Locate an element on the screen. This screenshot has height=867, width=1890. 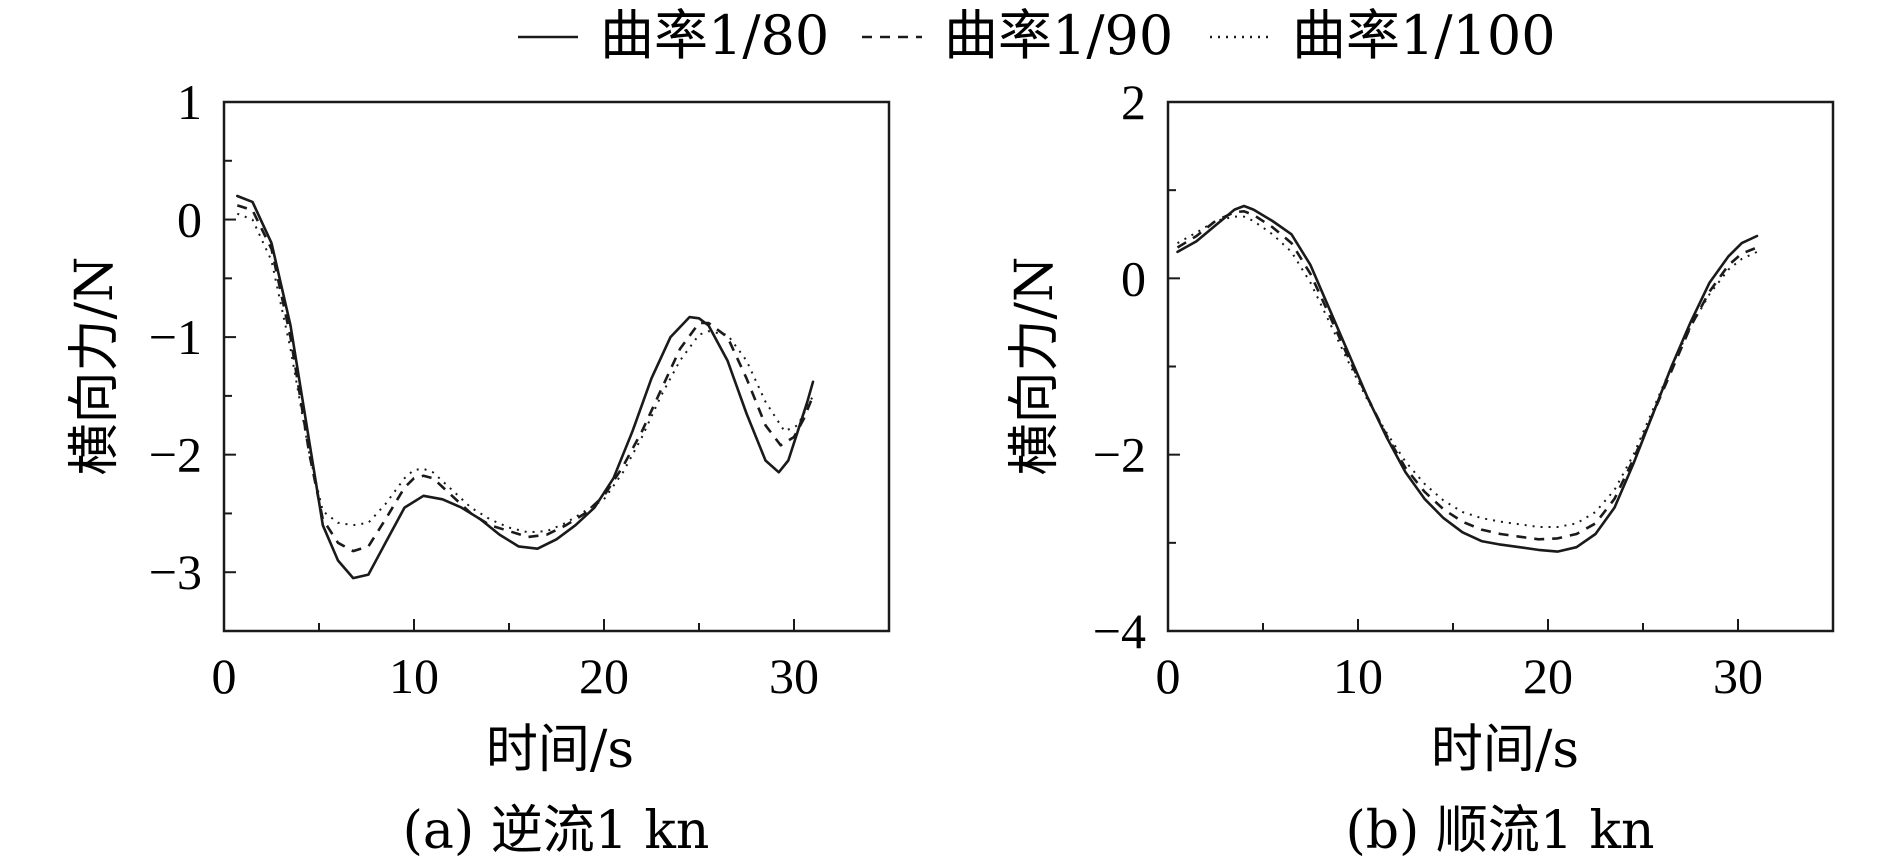
series-b is located at coordinates (1467, 378).